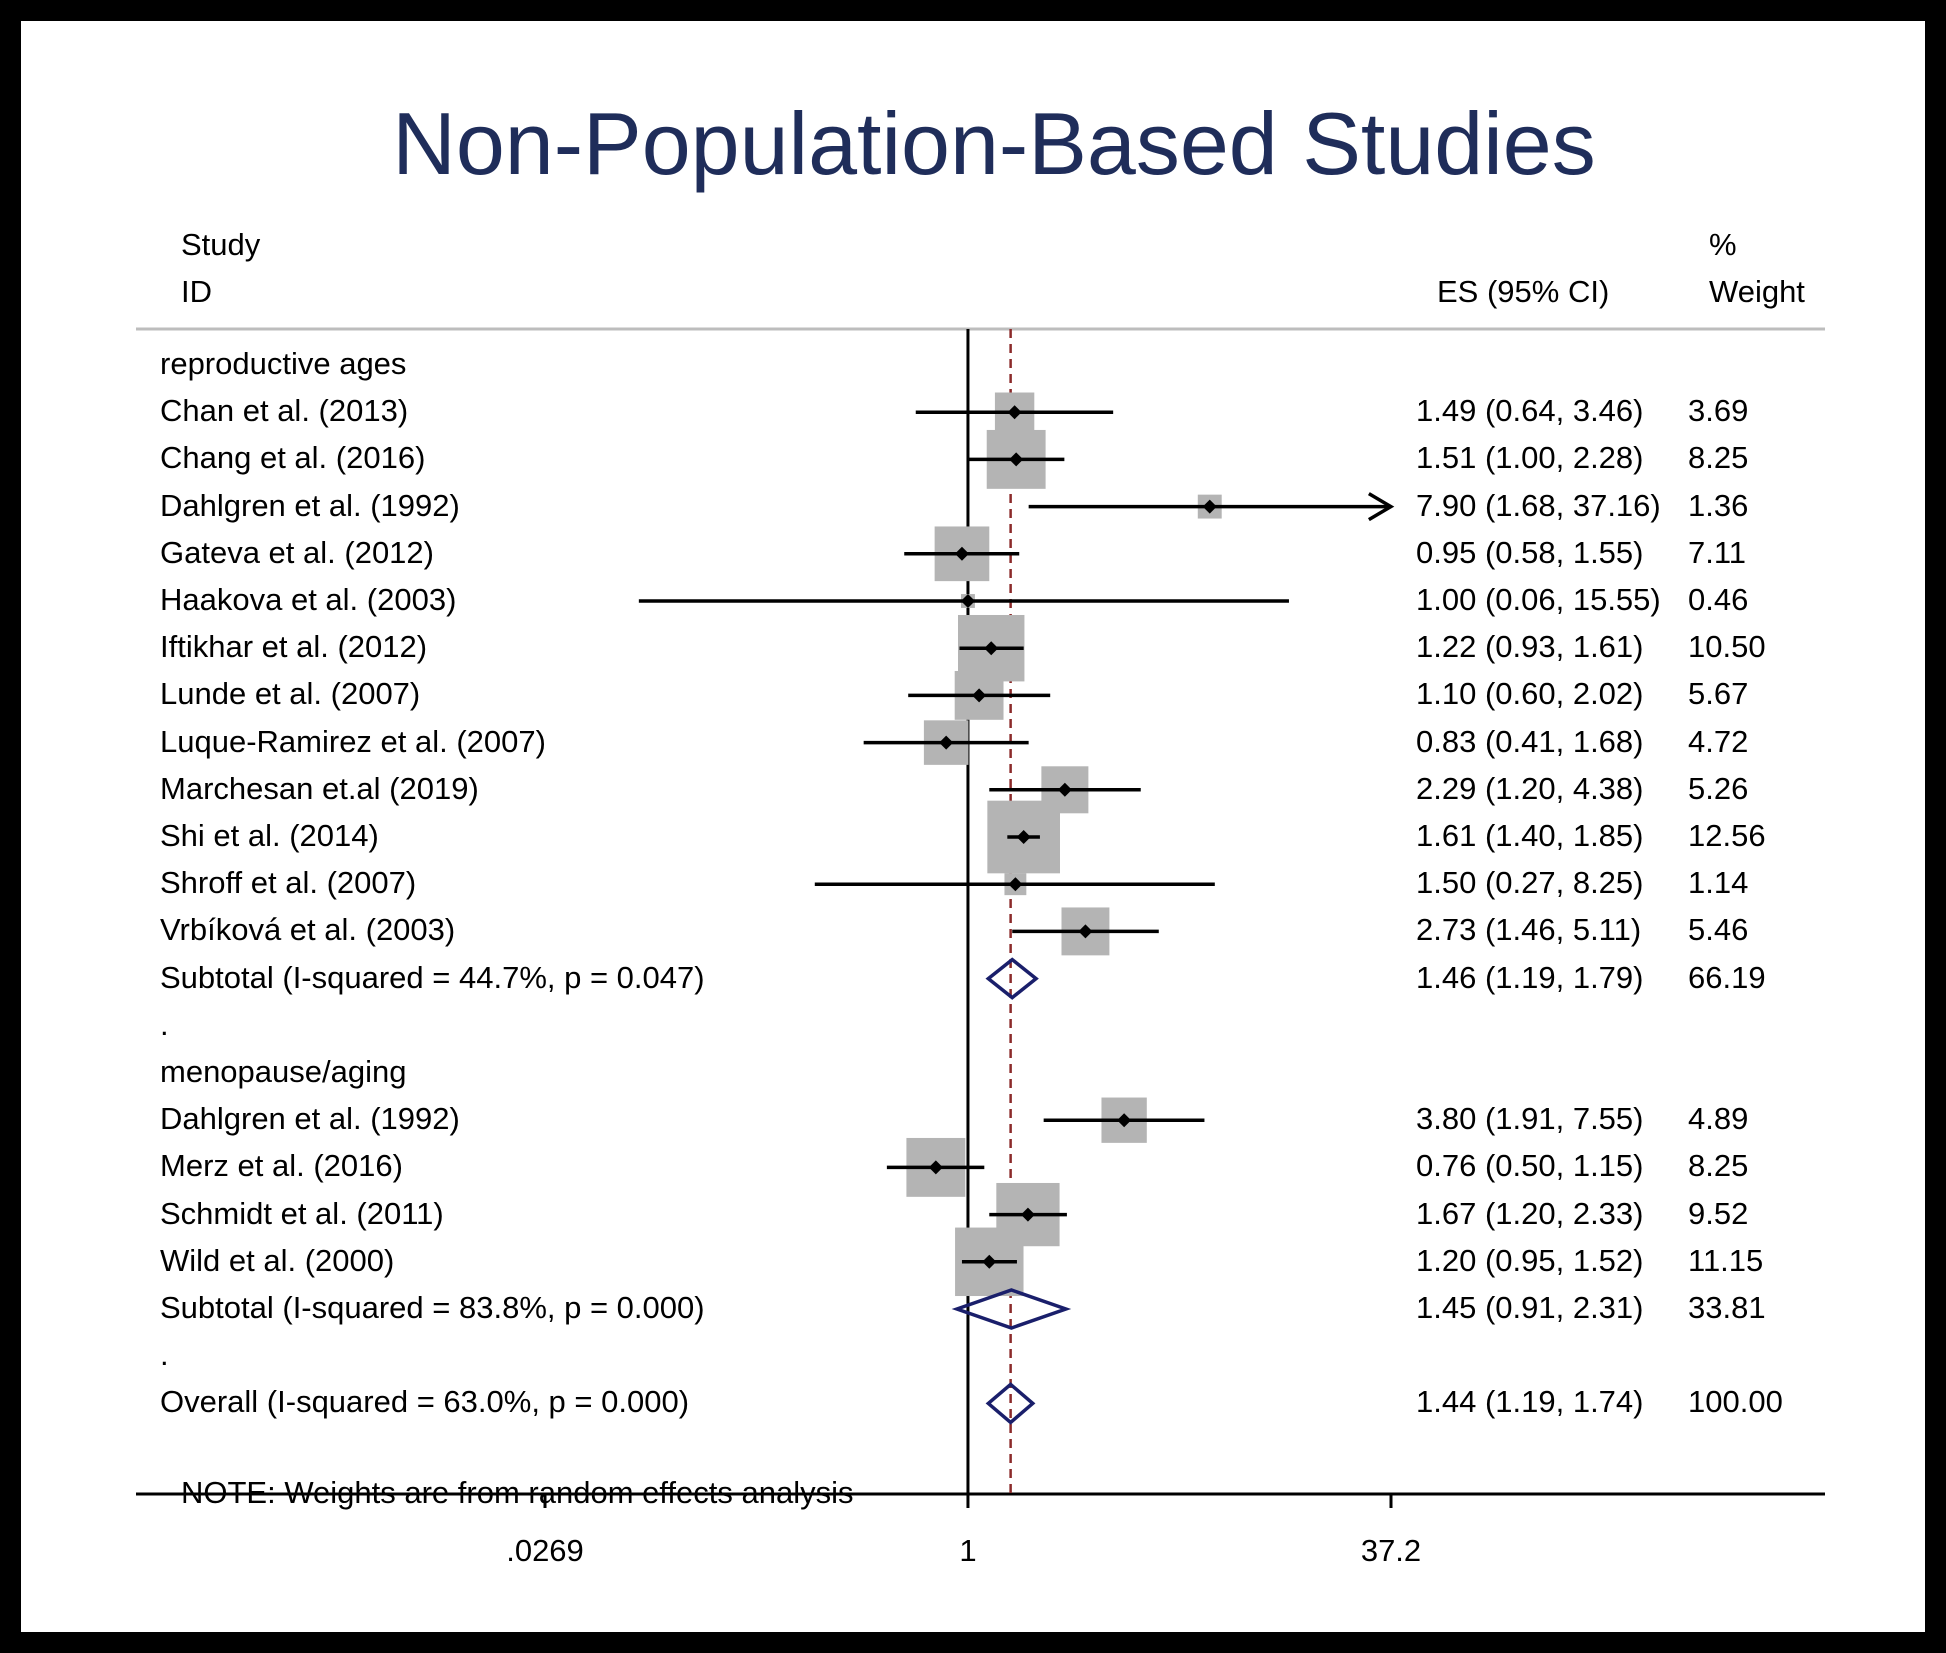 Image resolution: width=1946 pixels, height=1653 pixels. Describe the element at coordinates (308, 930) in the screenshot. I see `study-label: Vrbíková et al. (2003)` at that location.